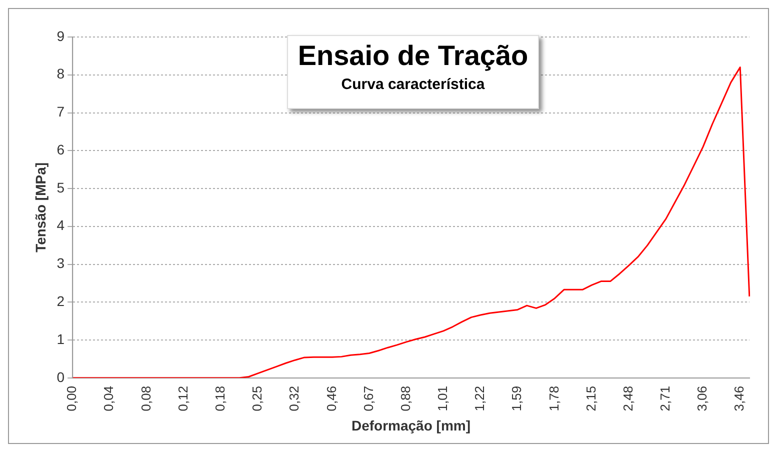 The width and height of the screenshot is (777, 452). What do you see at coordinates (60, 74) in the screenshot?
I see `y-tick-label: 8` at bounding box center [60, 74].